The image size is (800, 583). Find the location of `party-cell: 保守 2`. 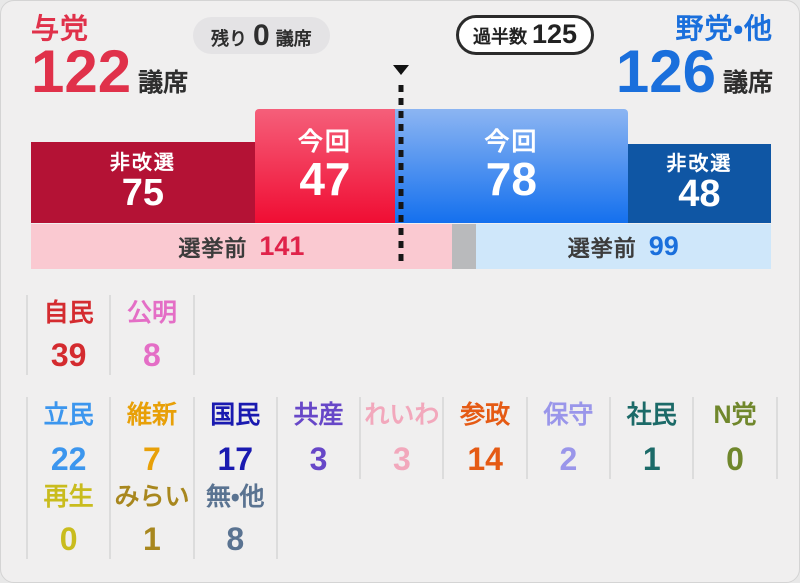

party-cell: 保守 2 is located at coordinates (567, 438).